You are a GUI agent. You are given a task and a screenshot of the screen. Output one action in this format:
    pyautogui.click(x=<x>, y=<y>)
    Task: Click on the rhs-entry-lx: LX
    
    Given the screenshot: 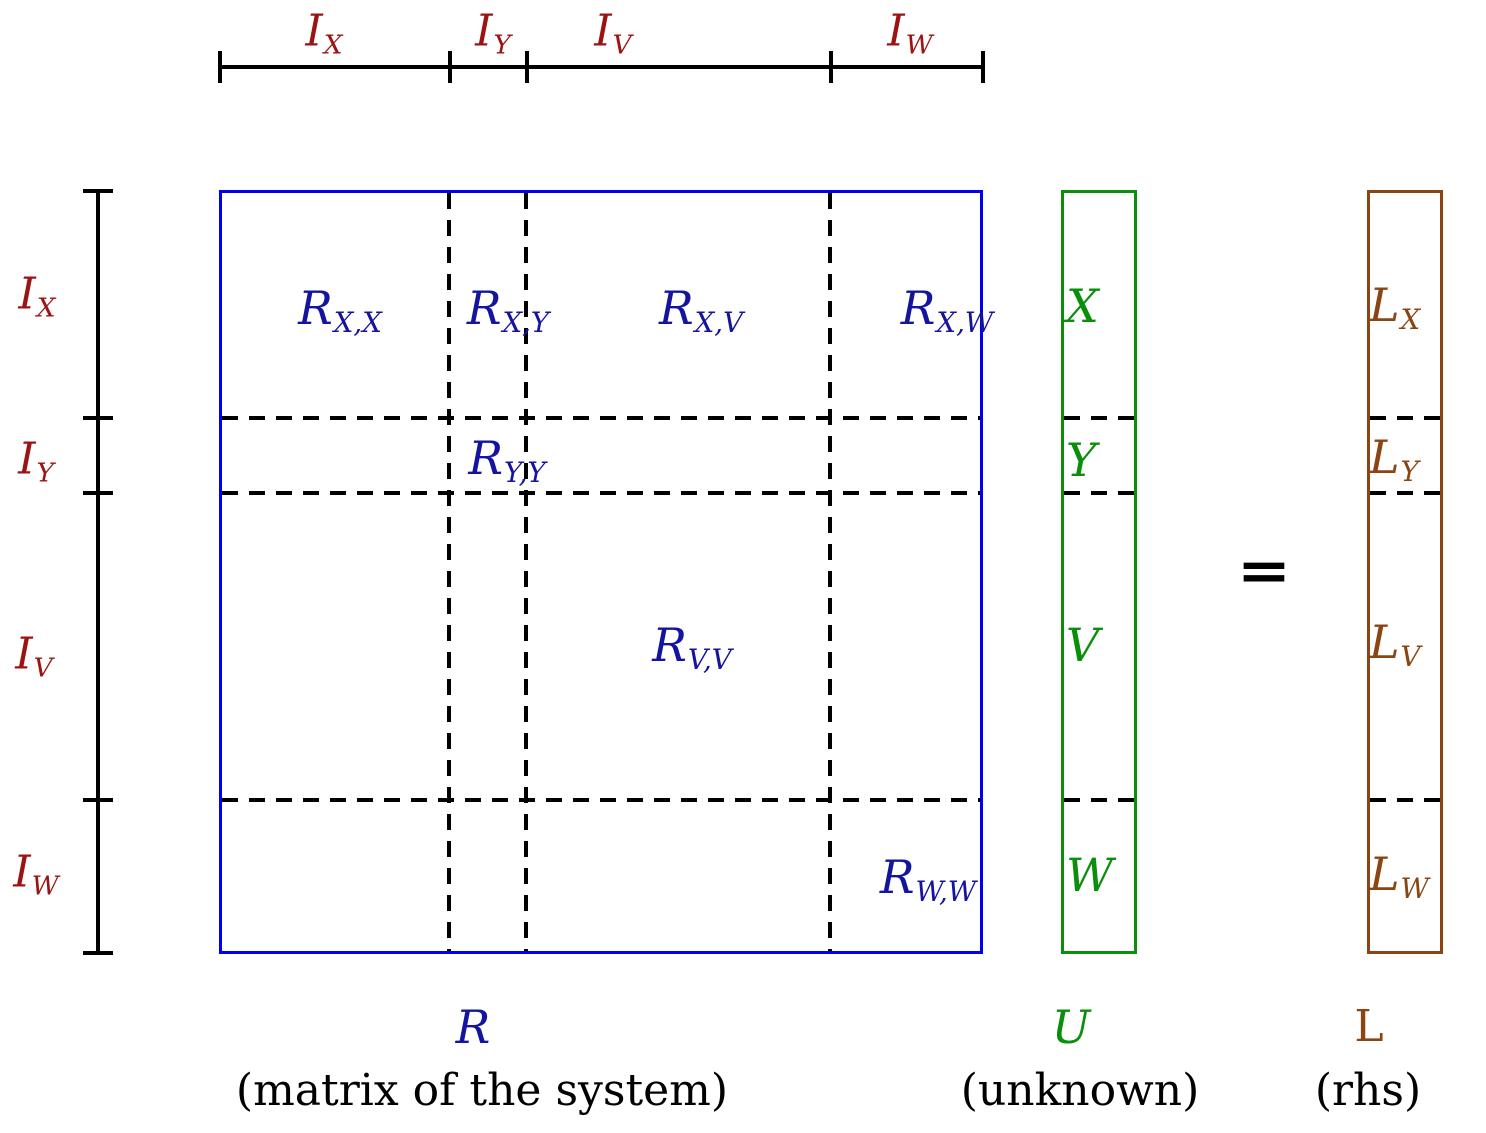 What is the action you would take?
    pyautogui.click(x=1395, y=307)
    